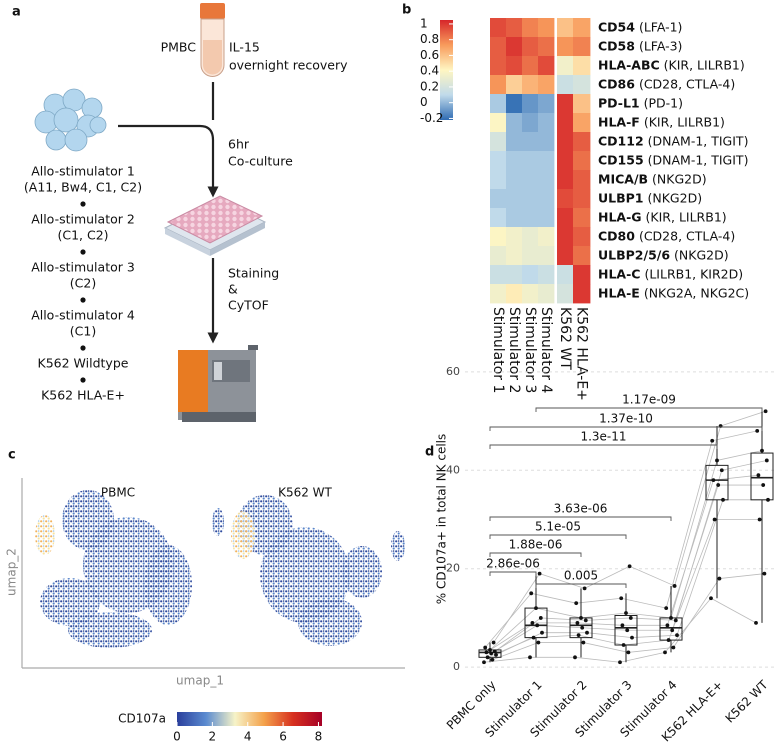  What do you see at coordinates (83, 380) in the screenshot?
I see `bullet` at bounding box center [83, 380].